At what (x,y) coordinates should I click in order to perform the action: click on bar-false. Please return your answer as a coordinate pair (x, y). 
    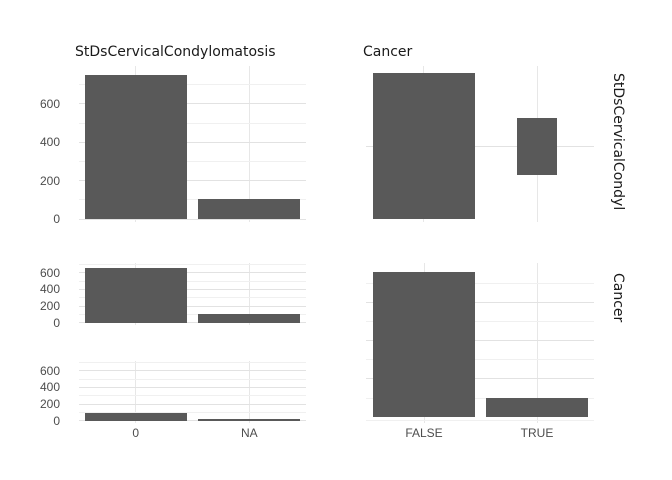
    Looking at the image, I should click on (424, 344).